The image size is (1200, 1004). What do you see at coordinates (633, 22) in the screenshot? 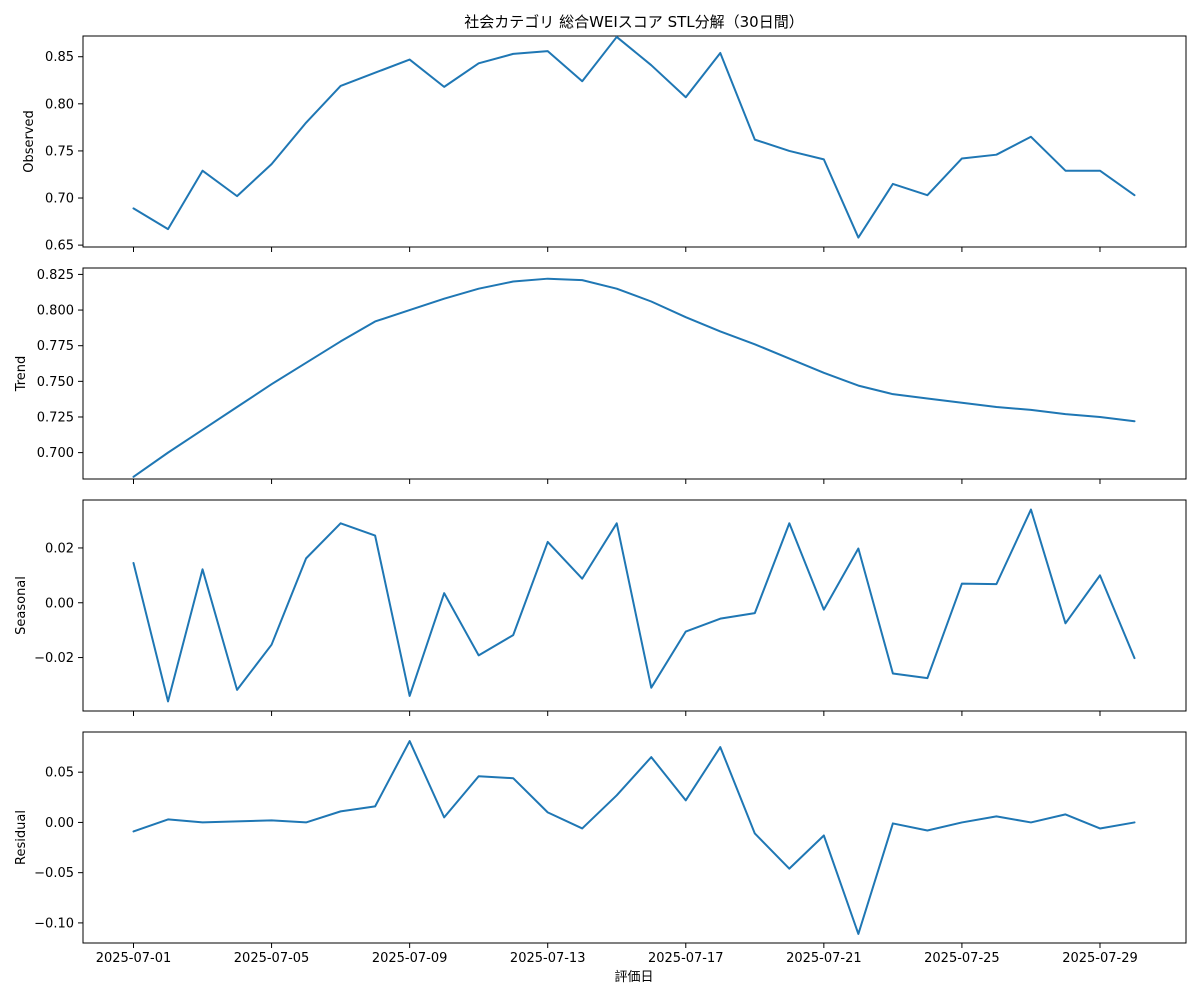
I see `figure-title: 社会カテゴリ 総合WEIスコア STL分解（30日間）` at bounding box center [633, 22].